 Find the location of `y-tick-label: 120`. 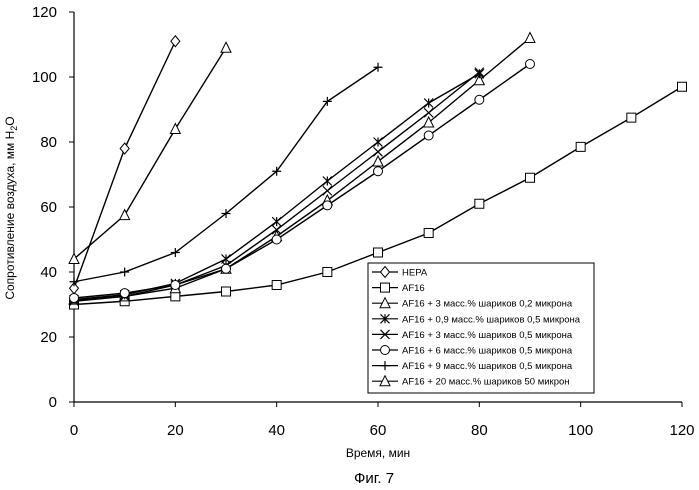

y-tick-label: 120 is located at coordinates (44, 12).